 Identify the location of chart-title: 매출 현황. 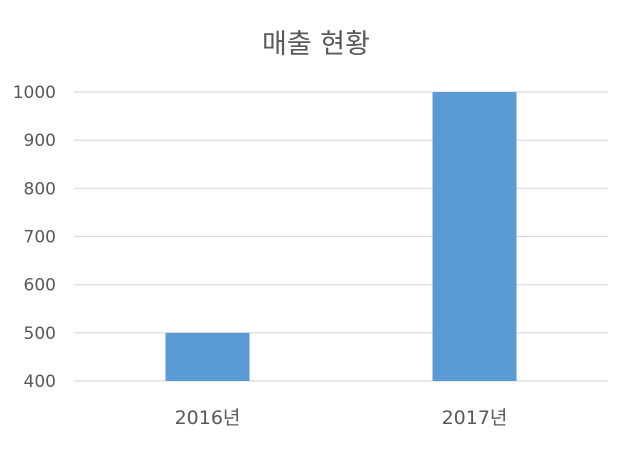
(316, 44).